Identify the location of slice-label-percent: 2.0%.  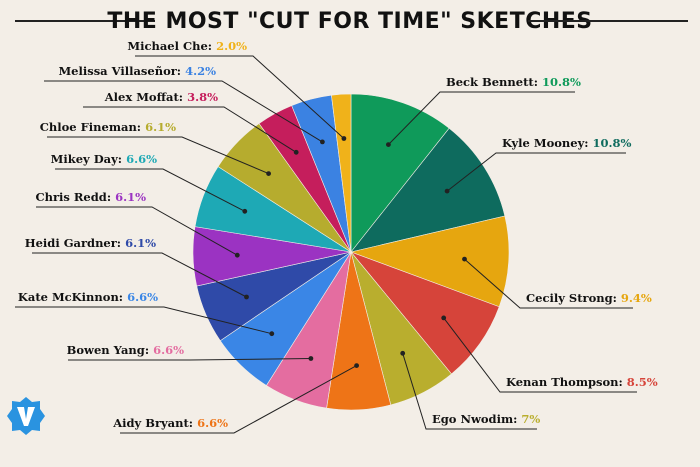
(231, 46).